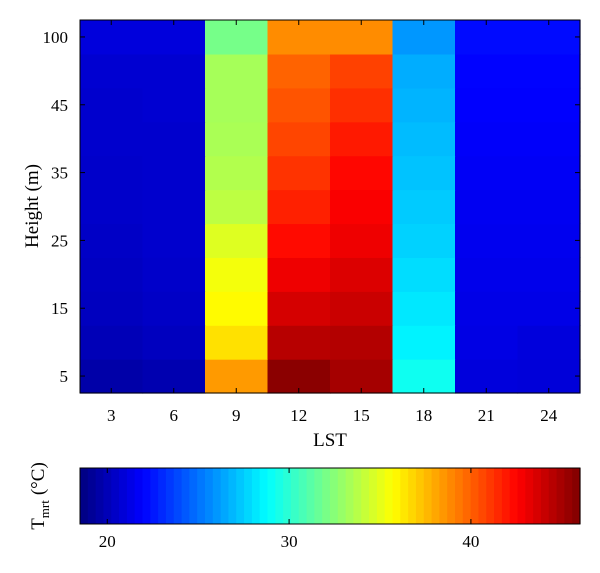 The height and width of the screenshot is (573, 600). Describe the element at coordinates (174, 415) in the screenshot. I see `x-tick-label: 6` at that location.